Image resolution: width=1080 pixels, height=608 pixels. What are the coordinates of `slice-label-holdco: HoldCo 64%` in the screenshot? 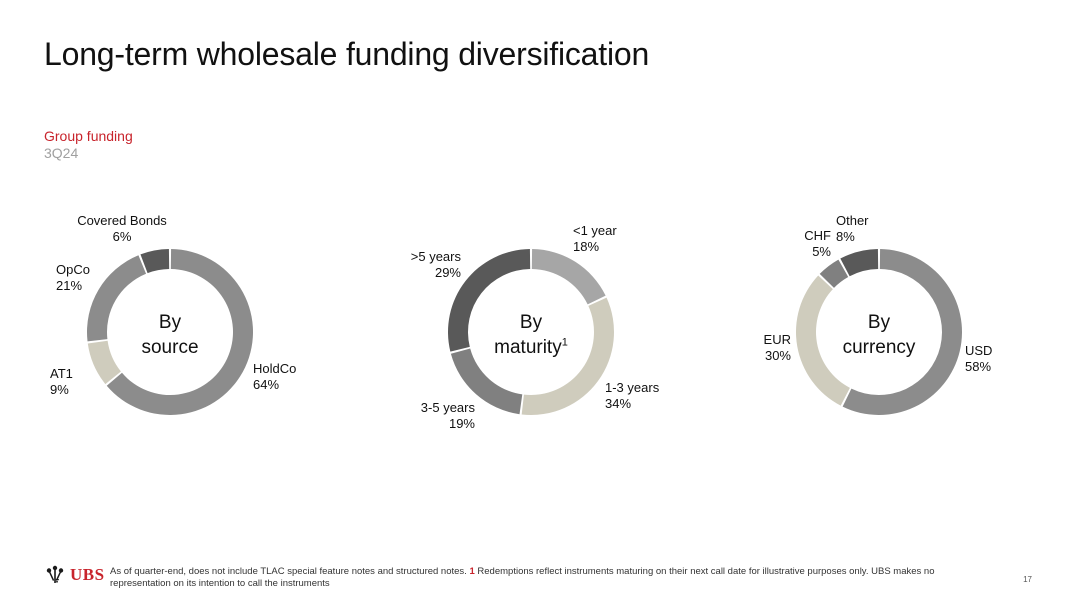 It's located at (274, 377).